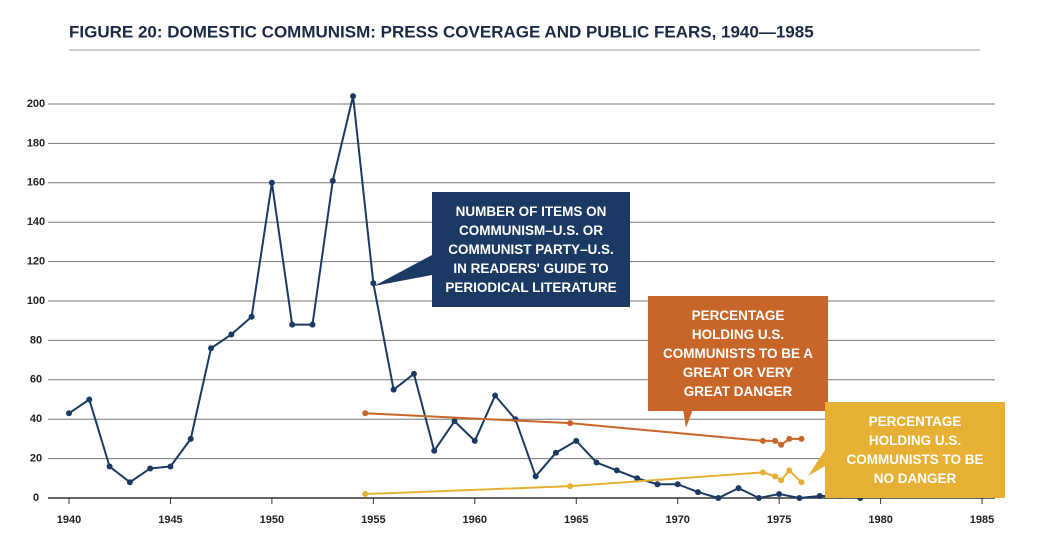 This screenshot has height=551, width=1050. What do you see at coordinates (475, 520) in the screenshot?
I see `x-tick-label: 1960` at bounding box center [475, 520].